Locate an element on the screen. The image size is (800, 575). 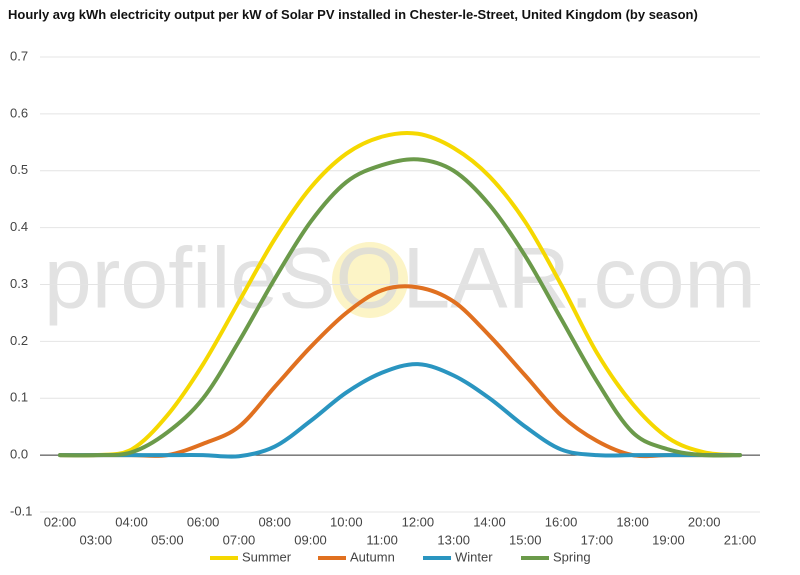
x-tick-label: 04:00 is located at coordinates (131, 521).